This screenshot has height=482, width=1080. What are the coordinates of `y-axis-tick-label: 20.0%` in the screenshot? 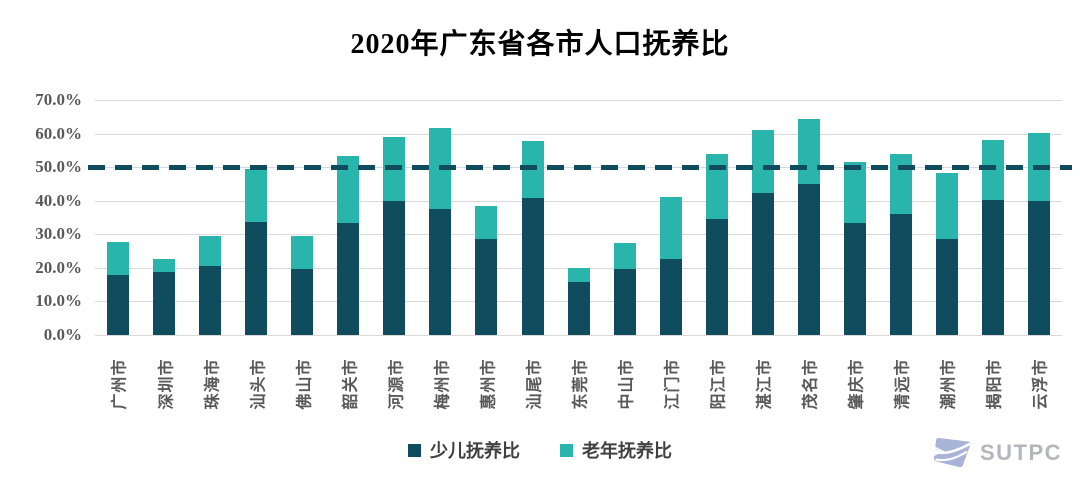 It's located at (58, 267).